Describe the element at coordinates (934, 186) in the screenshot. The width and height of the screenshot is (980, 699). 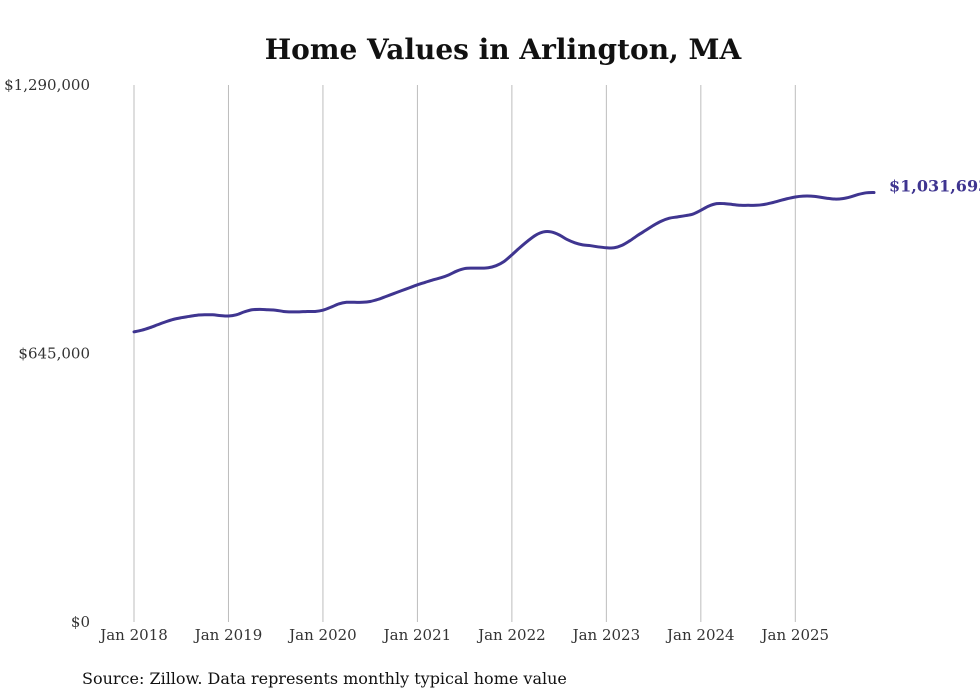
I see `latest-value-label: $1,031,693` at that location.